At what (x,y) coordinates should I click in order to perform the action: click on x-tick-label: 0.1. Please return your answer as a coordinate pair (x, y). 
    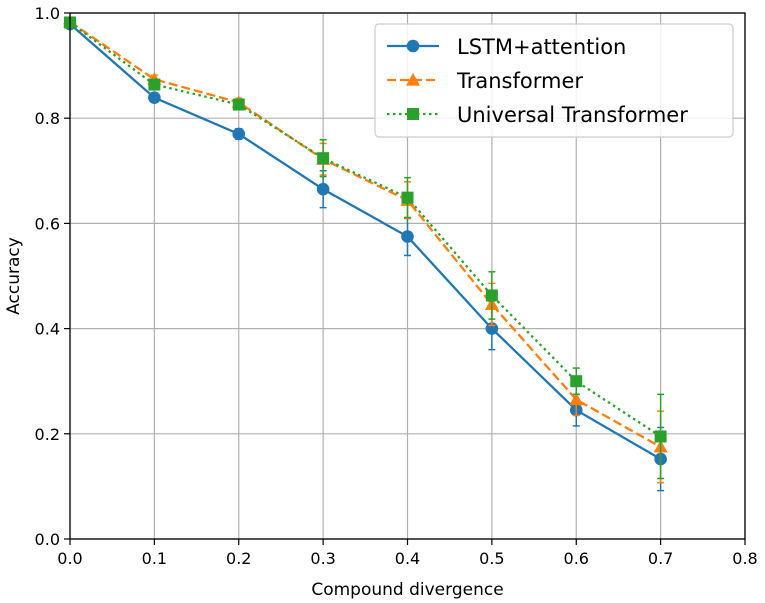
    Looking at the image, I should click on (154, 558).